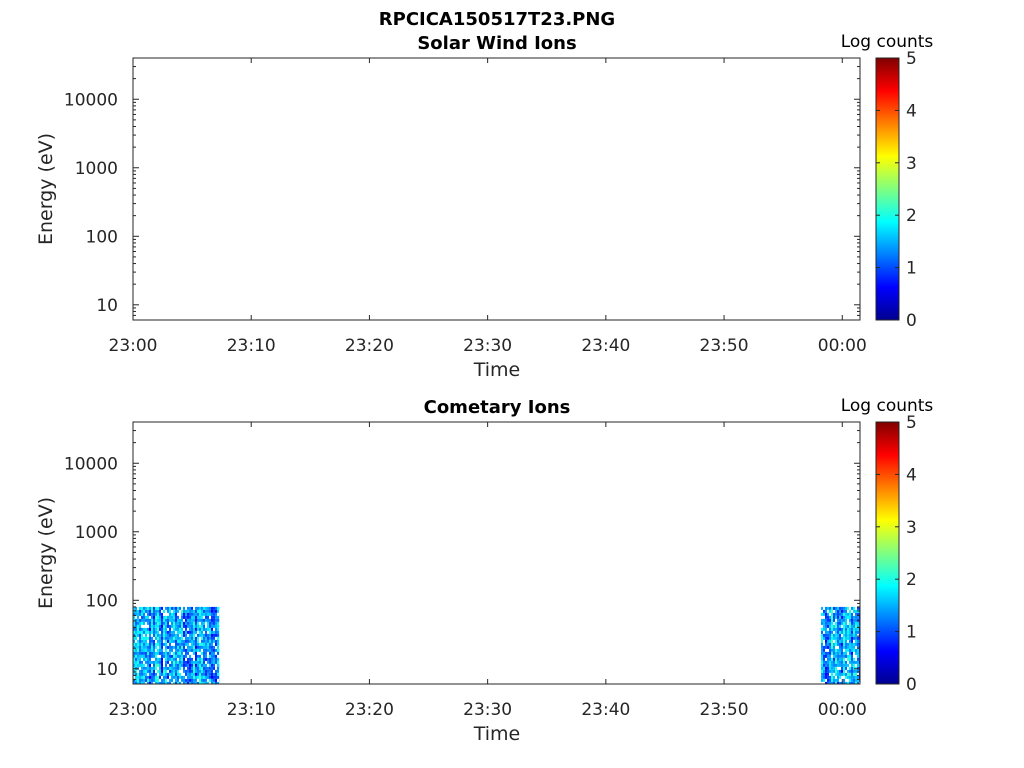 The image size is (1024, 768). Describe the element at coordinates (487, 710) in the screenshot. I see `x-tick-label: 23:30` at that location.